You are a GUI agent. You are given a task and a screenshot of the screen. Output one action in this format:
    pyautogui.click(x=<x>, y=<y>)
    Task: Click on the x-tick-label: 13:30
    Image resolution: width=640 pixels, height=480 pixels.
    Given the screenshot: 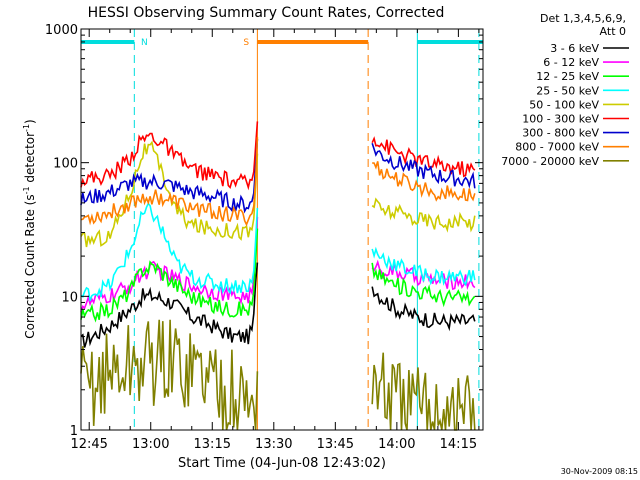 What is the action you would take?
    pyautogui.click(x=273, y=444)
    